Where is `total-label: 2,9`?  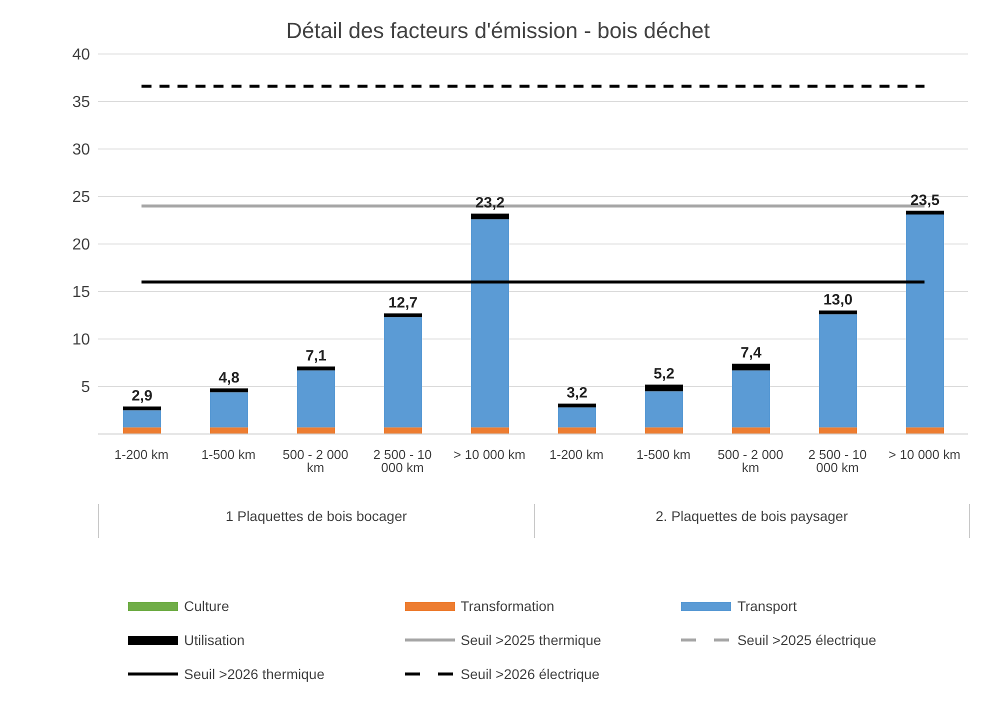
total-label: 2,9 is located at coordinates (142, 395).